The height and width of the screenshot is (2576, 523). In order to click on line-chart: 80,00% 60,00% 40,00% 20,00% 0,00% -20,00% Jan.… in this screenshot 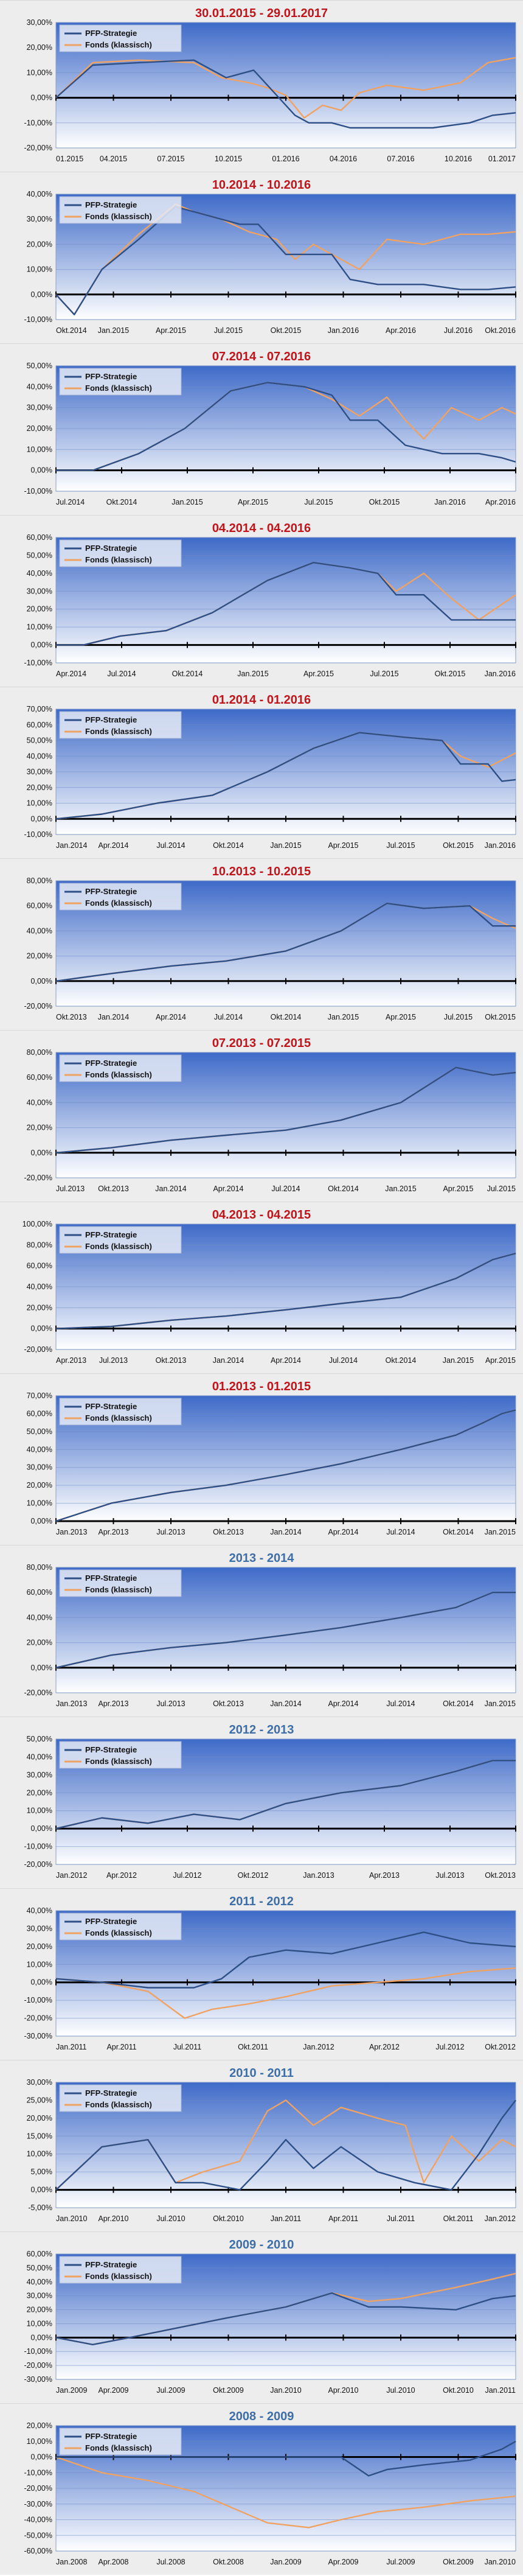, I will do `click(270, 1635)`.